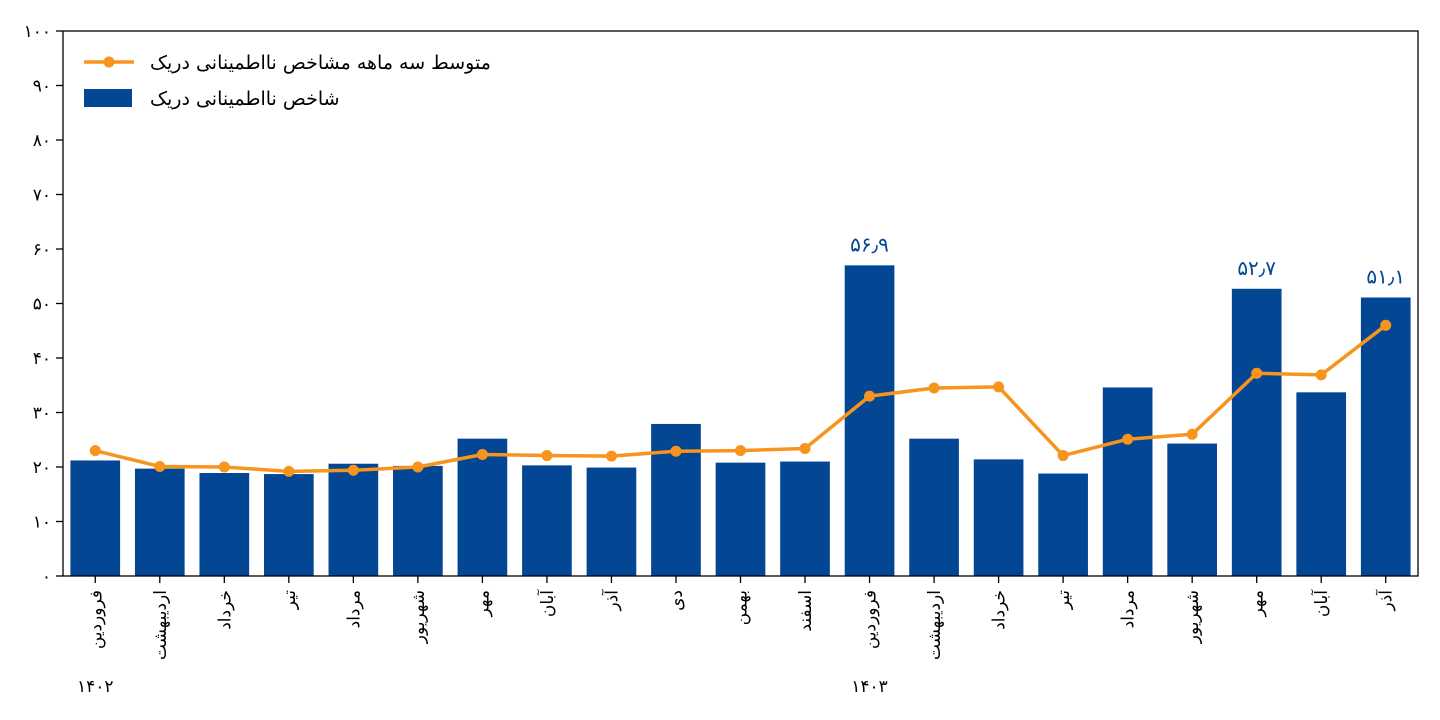 The image size is (1440, 720). What do you see at coordinates (1064, 600) in the screenshot?
I see `x-tick-label-15: تیر` at bounding box center [1064, 600].